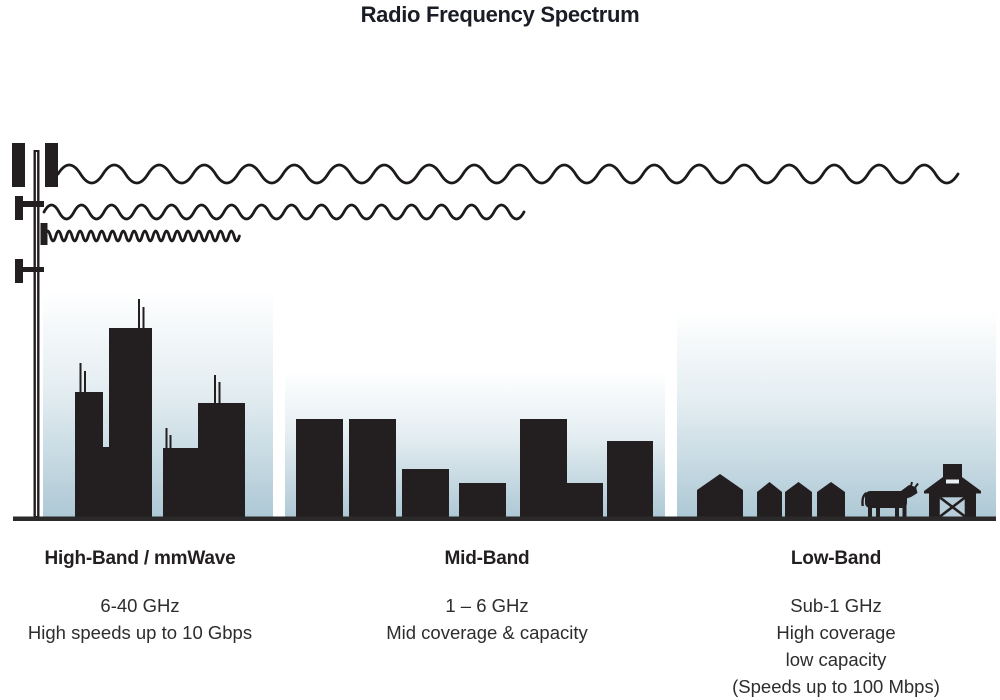 This screenshot has width=1000, height=700. I want to click on city-skyline-icon, so click(160, 408).